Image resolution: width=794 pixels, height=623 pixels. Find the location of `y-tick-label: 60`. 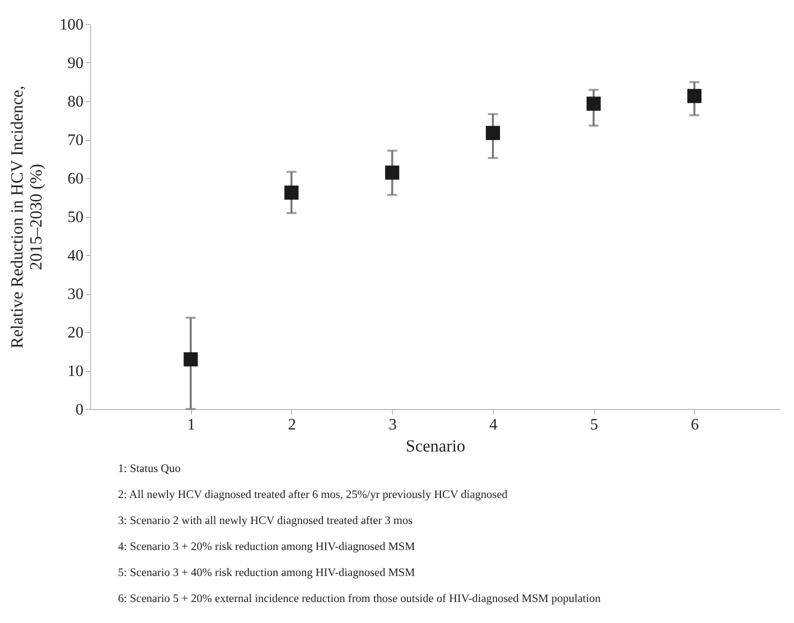

y-tick-label: 60 is located at coordinates (76, 179).